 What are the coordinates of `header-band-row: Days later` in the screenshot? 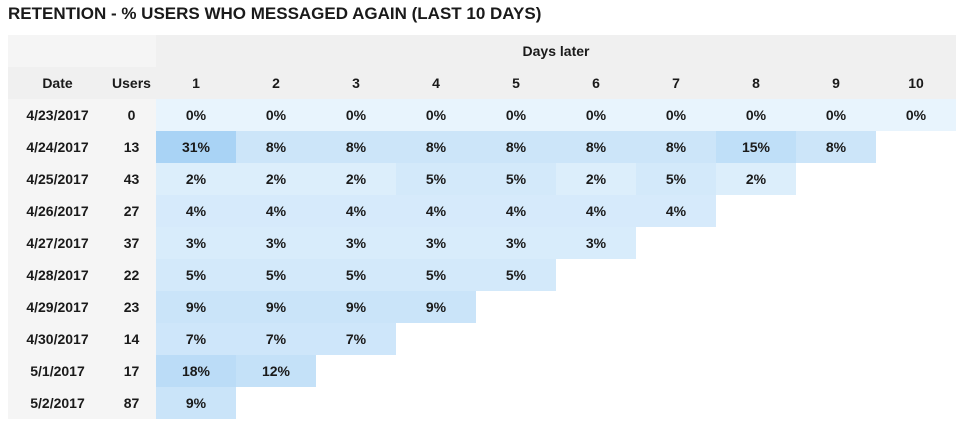 It's located at (482, 51).